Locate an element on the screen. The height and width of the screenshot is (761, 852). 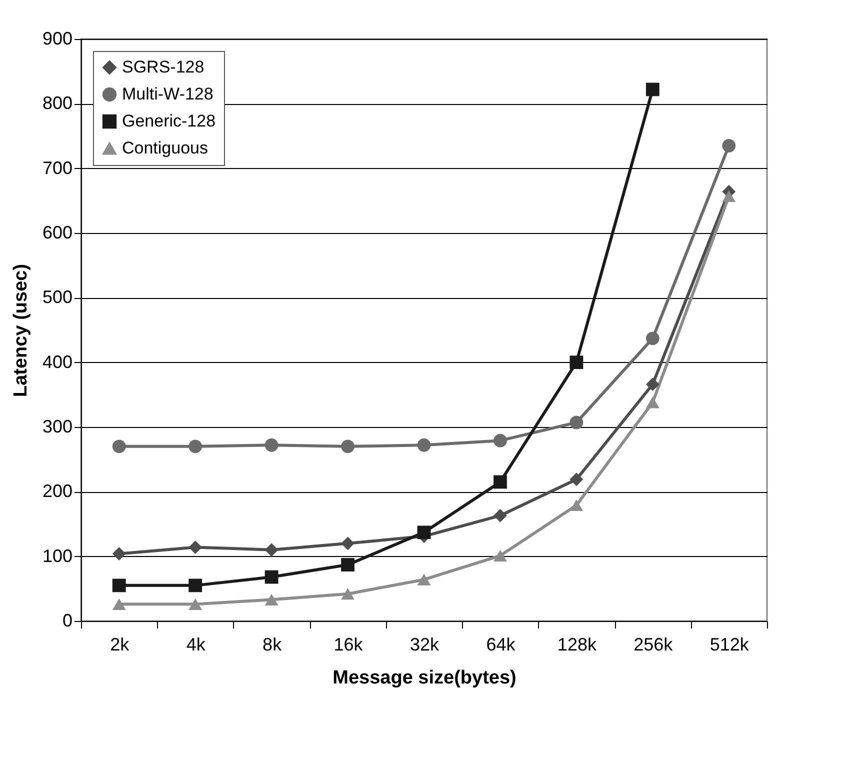
y-tick-label: 100 is located at coordinates (57, 556).